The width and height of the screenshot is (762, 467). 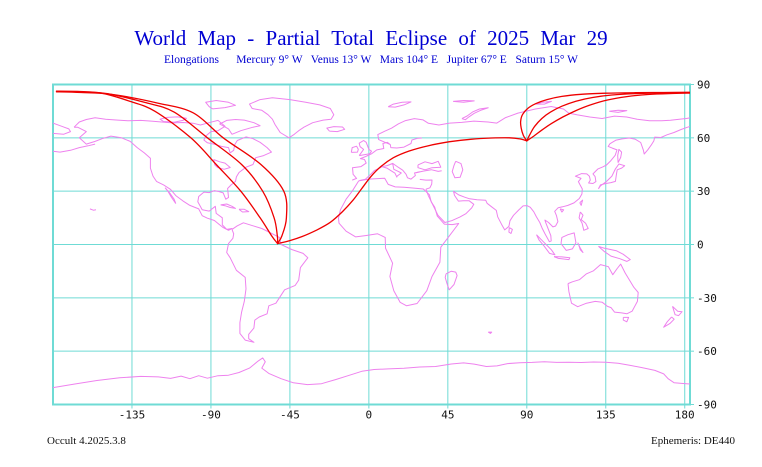 I want to click on coastline-nz_north, so click(x=677, y=311).